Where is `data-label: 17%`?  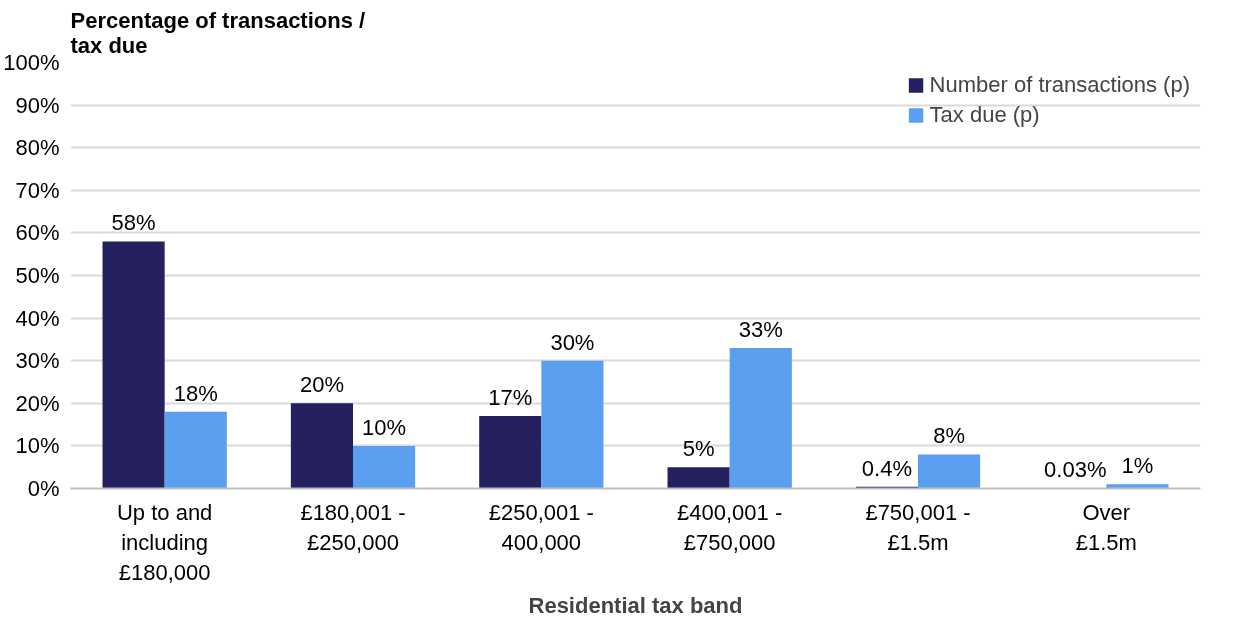
data-label: 17% is located at coordinates (510, 398).